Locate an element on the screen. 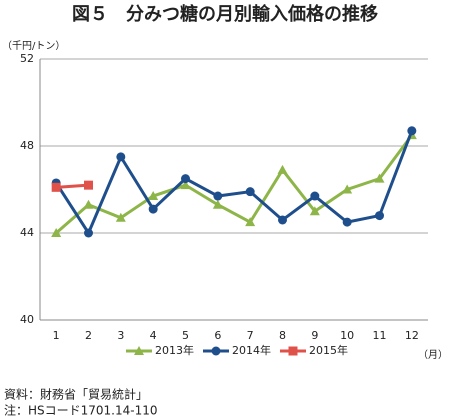 The width and height of the screenshot is (450, 419). x-tick-label: 10 is located at coordinates (347, 335).